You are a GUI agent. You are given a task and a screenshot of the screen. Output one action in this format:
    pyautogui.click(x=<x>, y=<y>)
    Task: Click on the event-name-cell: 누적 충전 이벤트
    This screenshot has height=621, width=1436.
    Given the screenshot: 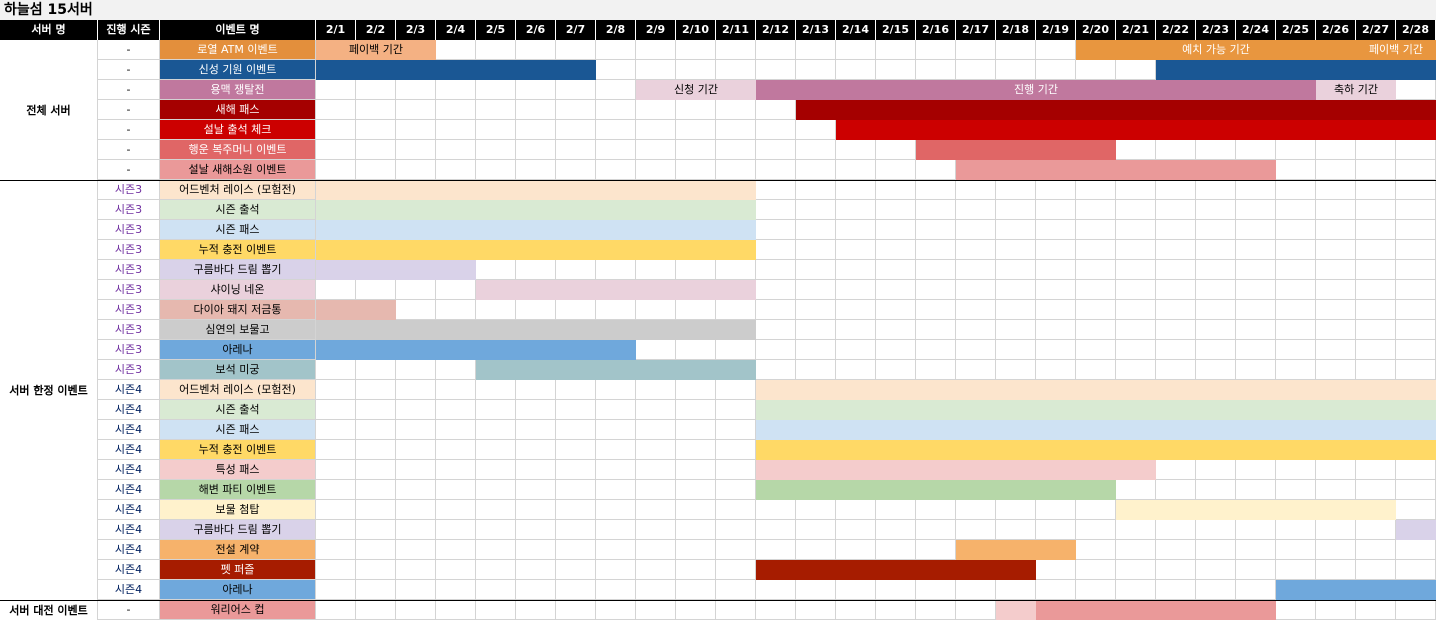 What is the action you would take?
    pyautogui.click(x=238, y=250)
    